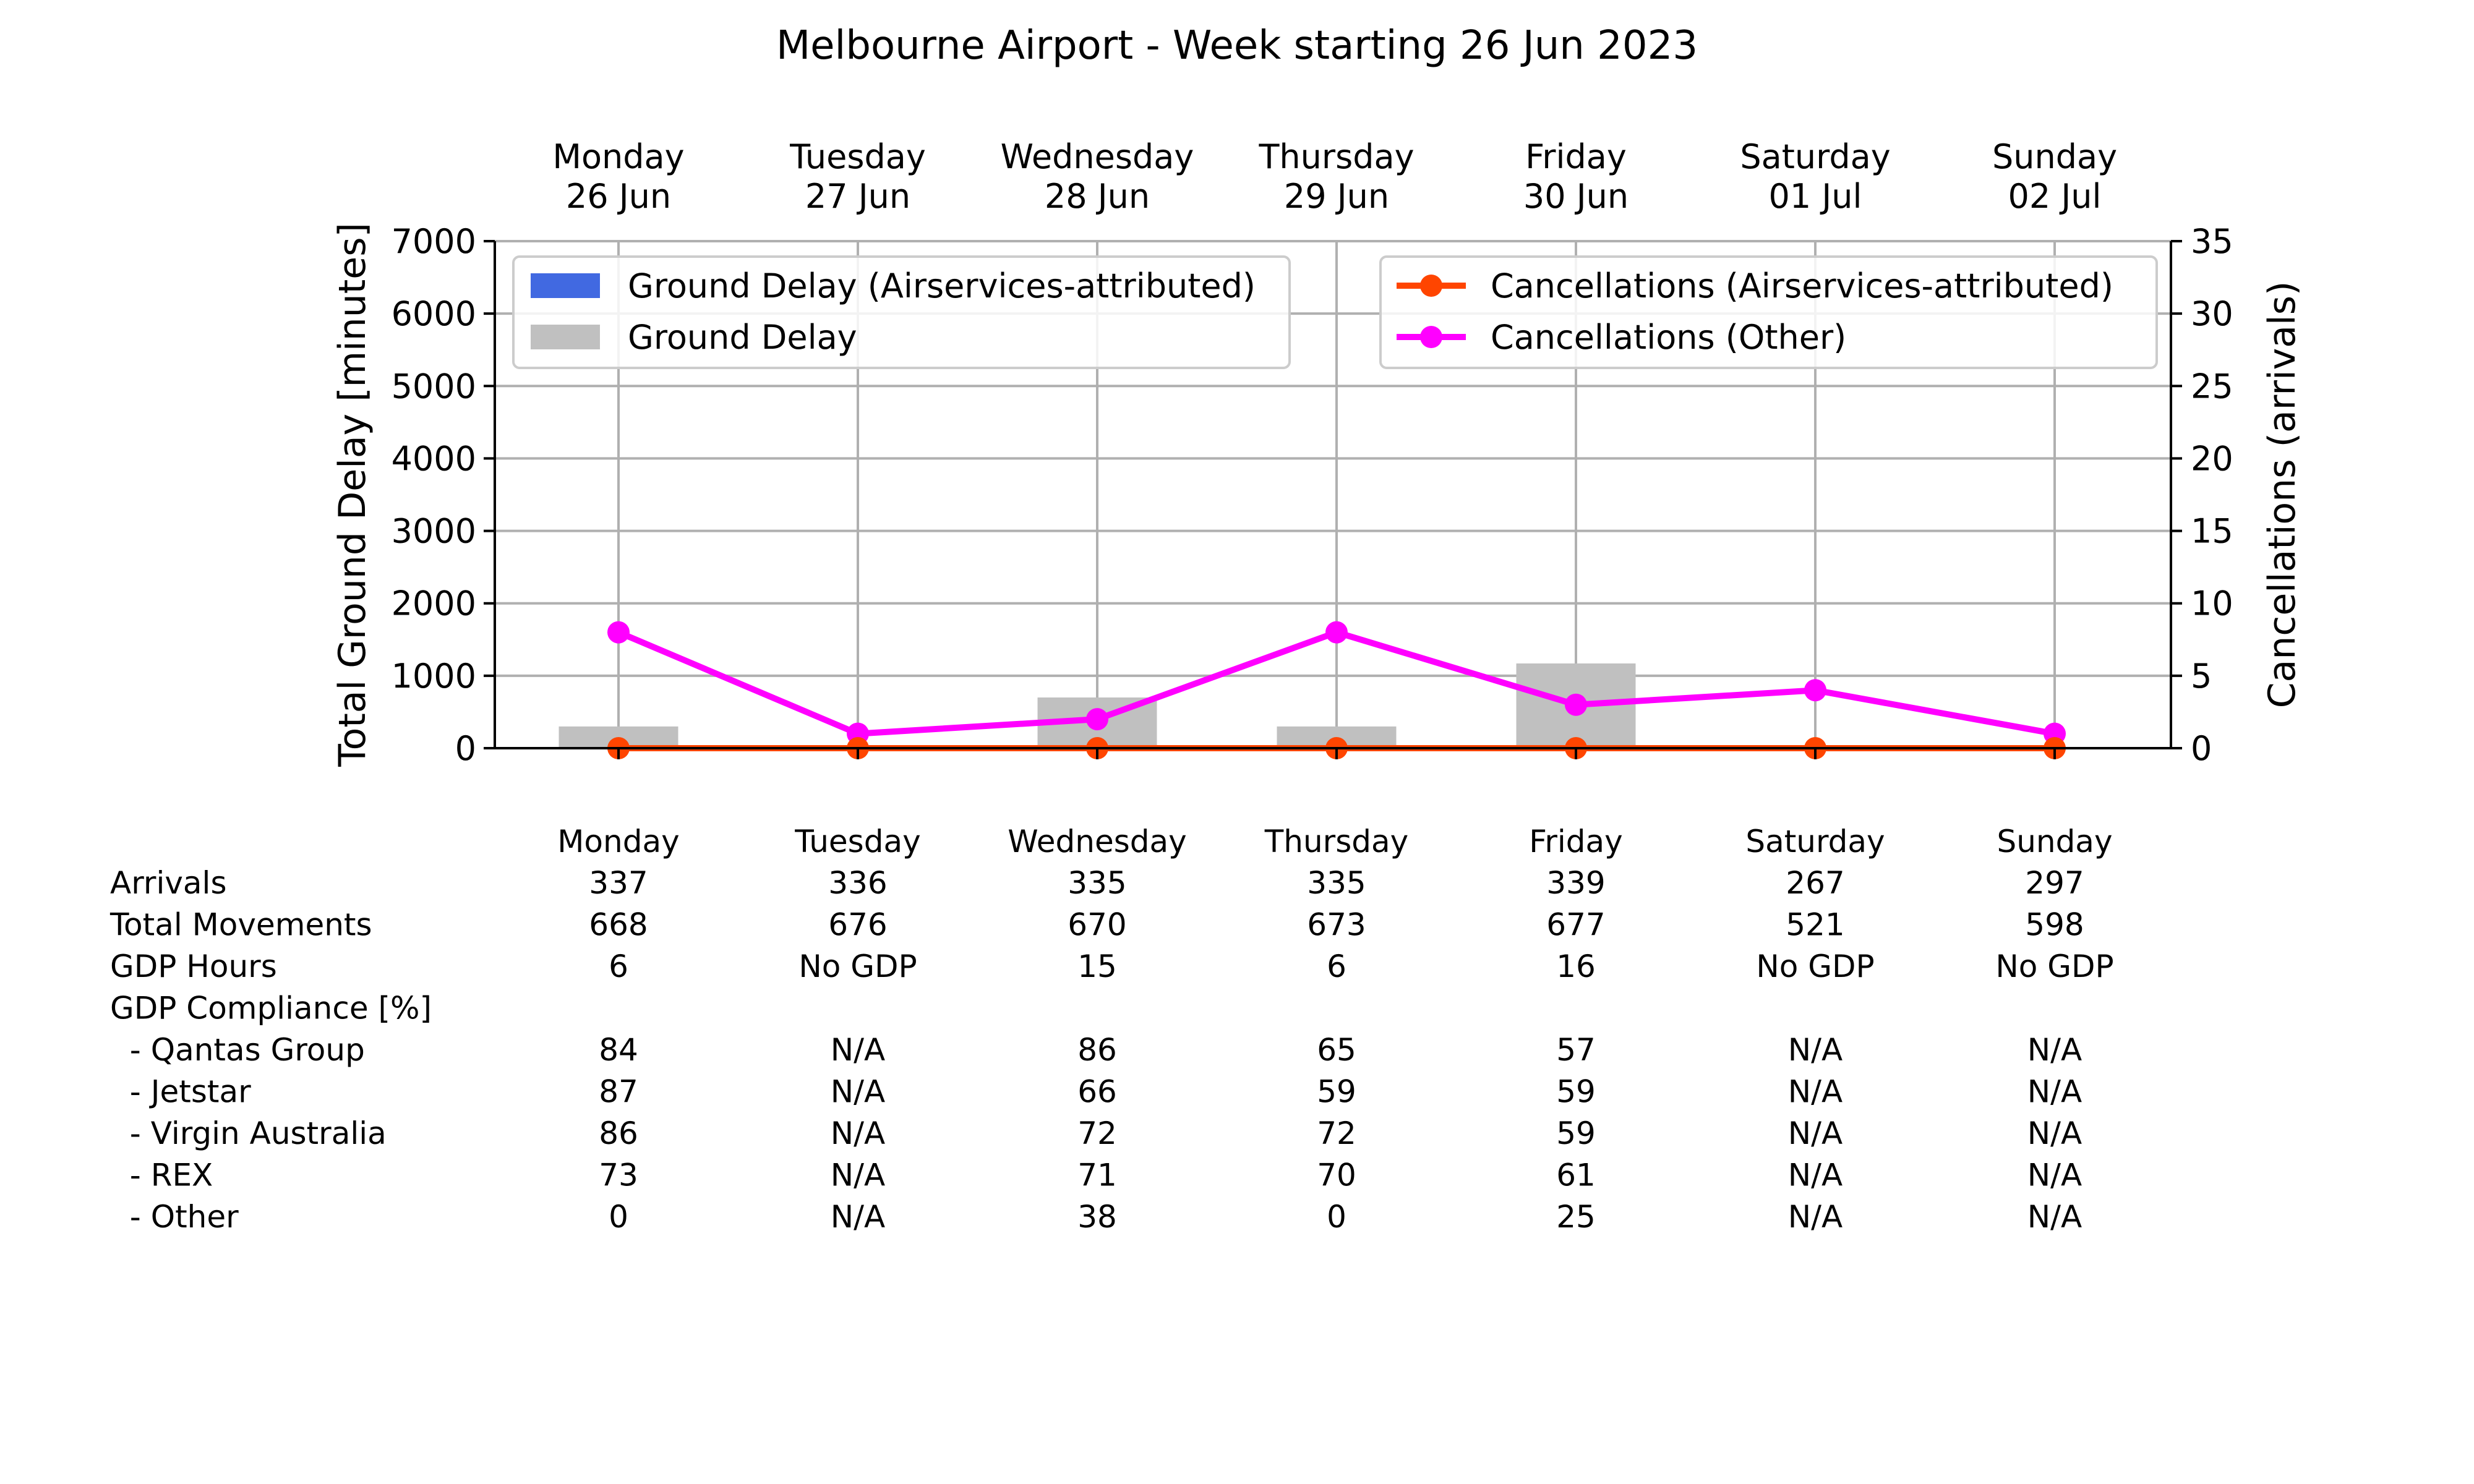  I want to click on table-cell: 38, so click(1097, 1217).